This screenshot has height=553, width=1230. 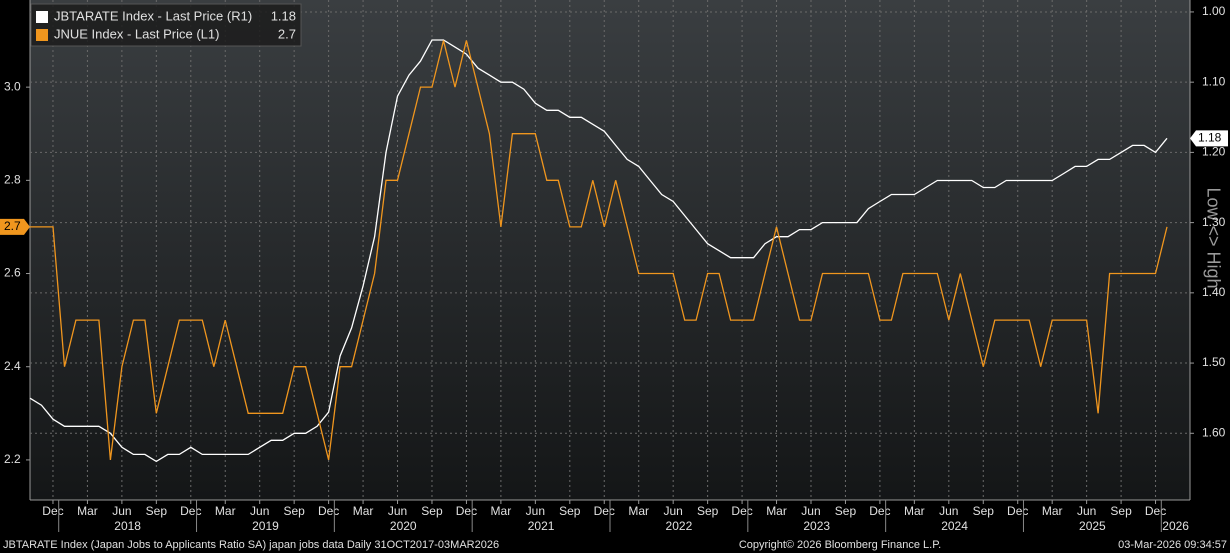 What do you see at coordinates (153, 15) in the screenshot?
I see `legend-label: JBTARATE Index - Last Price (R1)` at bounding box center [153, 15].